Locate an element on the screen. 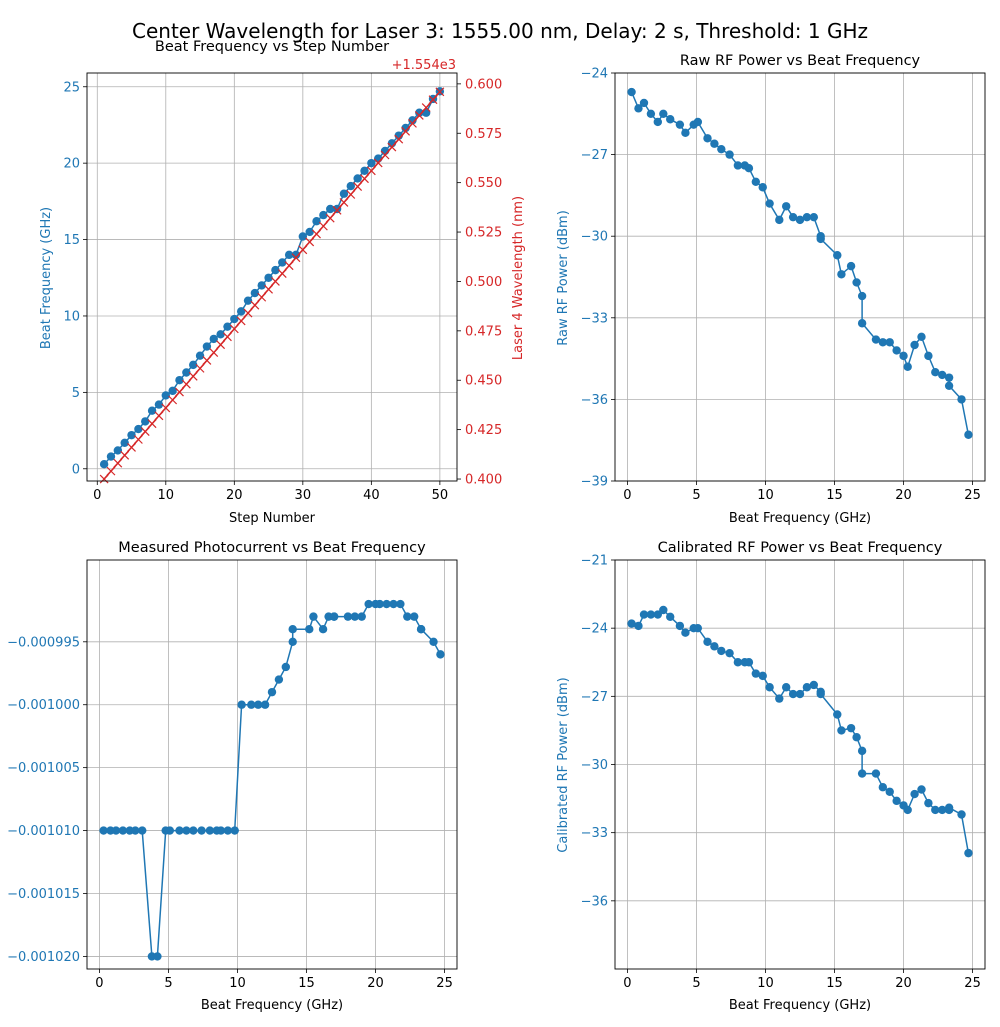 This screenshot has height=1027, width=1000. y2-offset-text: +1.554e3 is located at coordinates (424, 65).